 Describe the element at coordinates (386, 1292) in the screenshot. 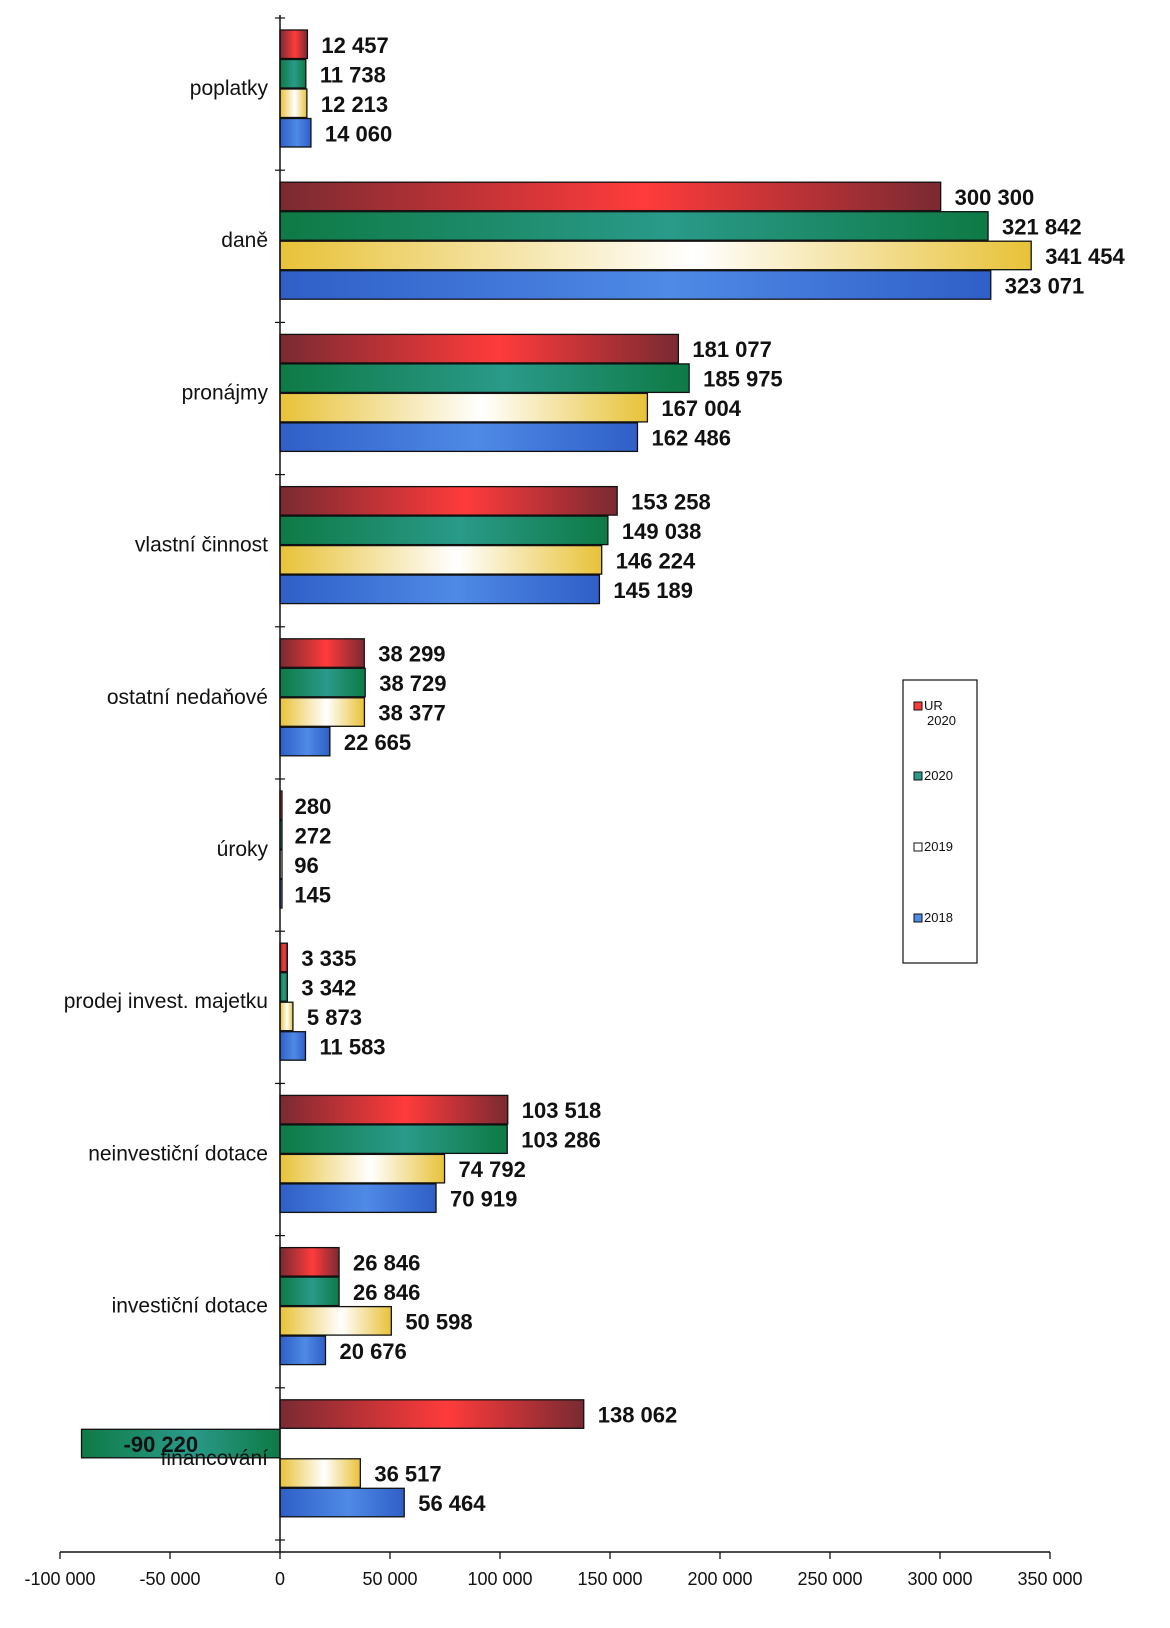

I see `value-label-investicni-dotace-2020: 26 846` at that location.